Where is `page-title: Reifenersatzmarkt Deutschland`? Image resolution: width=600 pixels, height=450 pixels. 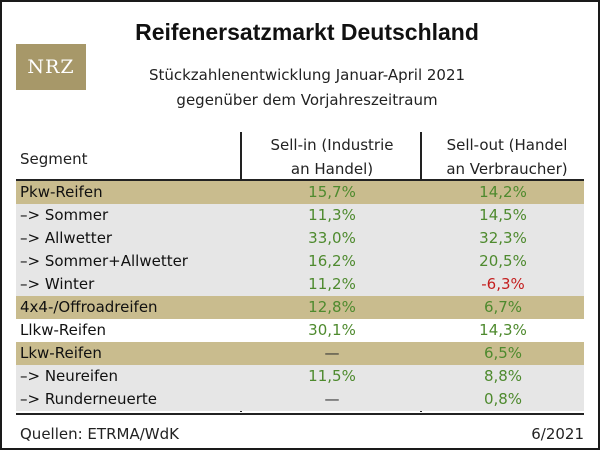
page-title: Reifenersatzmarkt Deutschland is located at coordinates (307, 32).